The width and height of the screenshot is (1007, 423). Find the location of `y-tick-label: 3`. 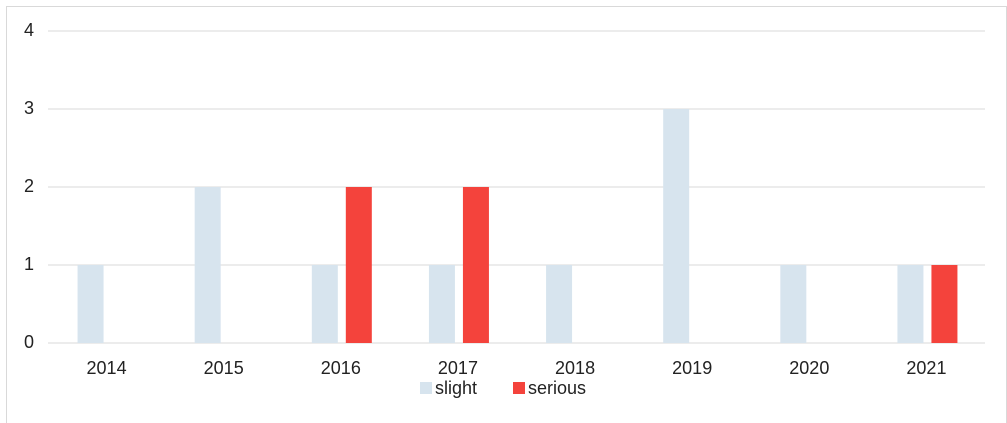

y-tick-label: 3 is located at coordinates (29, 108).